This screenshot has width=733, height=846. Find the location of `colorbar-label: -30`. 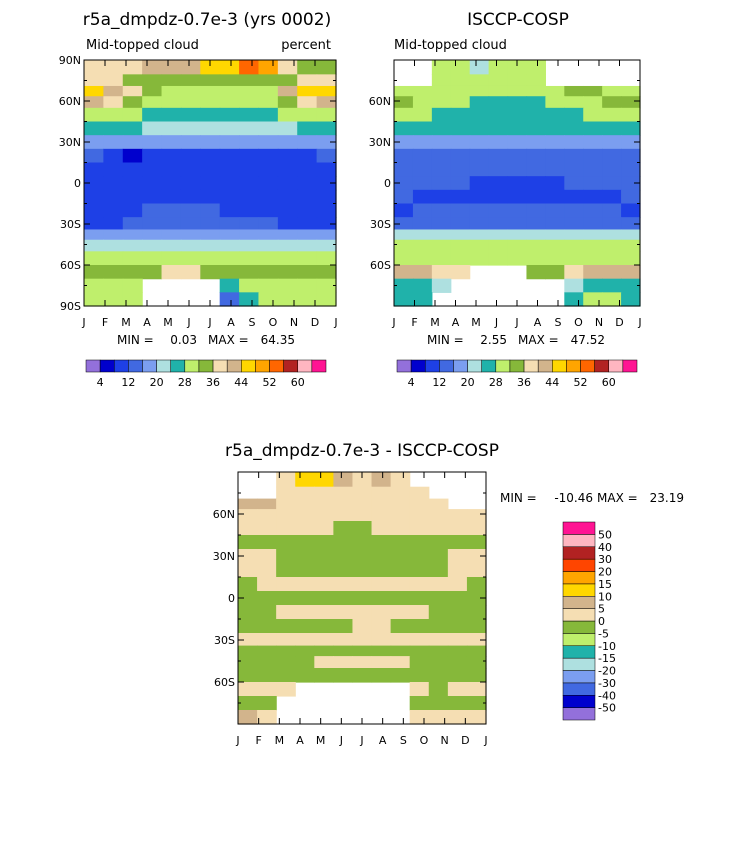

colorbar-label: -30 is located at coordinates (607, 683).